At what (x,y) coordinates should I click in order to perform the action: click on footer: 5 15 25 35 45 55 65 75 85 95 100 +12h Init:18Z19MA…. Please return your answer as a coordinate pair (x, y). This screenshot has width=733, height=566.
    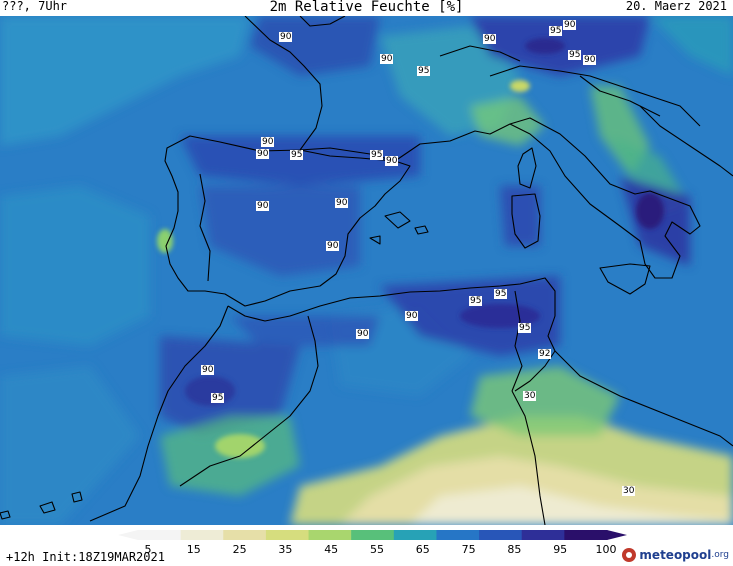
    Looking at the image, I should click on (366, 545).